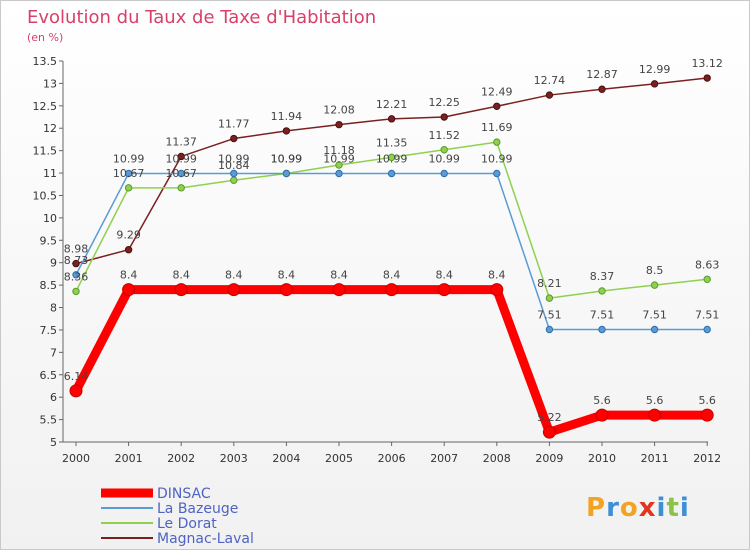  Describe the element at coordinates (50, 128) in the screenshot. I see `y-tick-label: 12` at that location.